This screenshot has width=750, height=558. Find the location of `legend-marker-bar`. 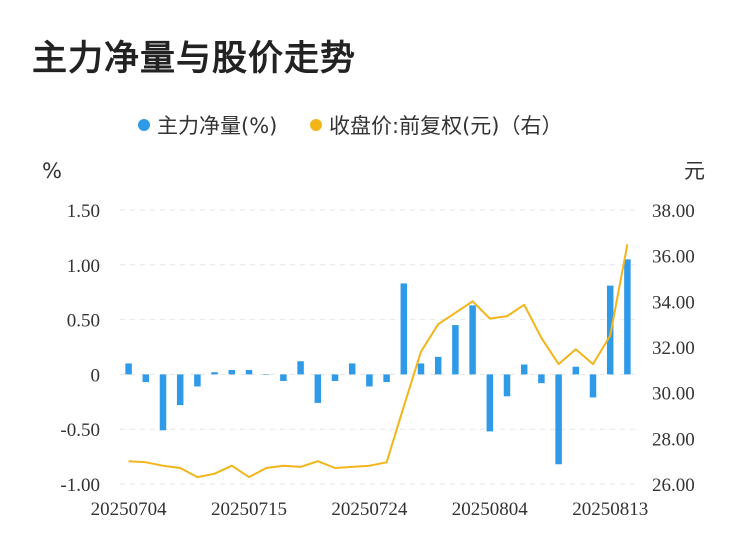

legend-marker-bar is located at coordinates (144, 125).